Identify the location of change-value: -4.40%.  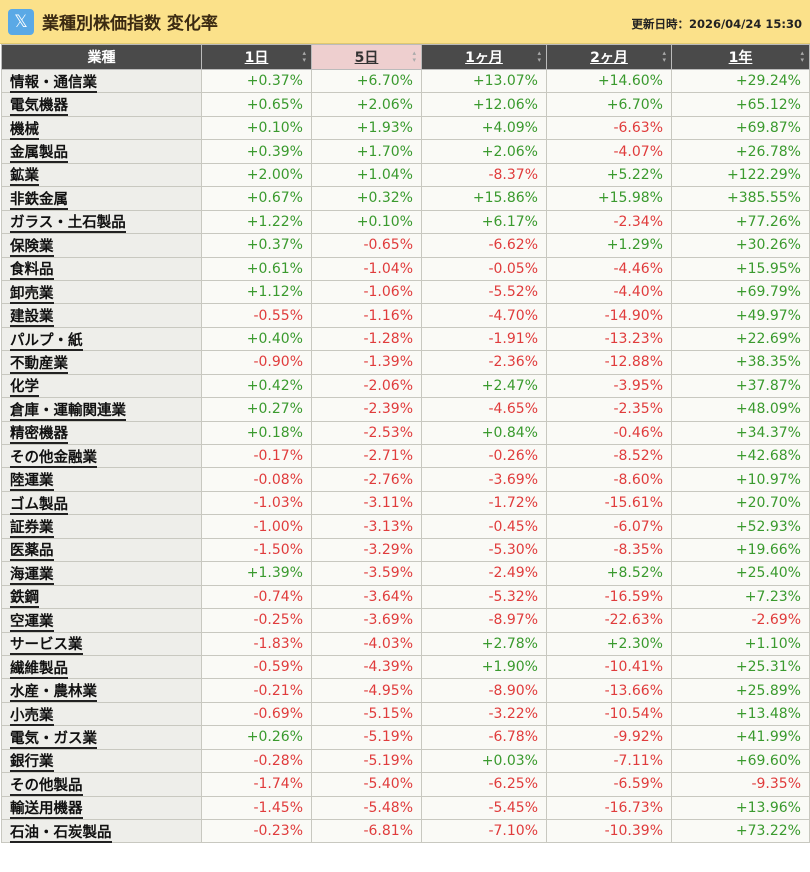
(609, 292).